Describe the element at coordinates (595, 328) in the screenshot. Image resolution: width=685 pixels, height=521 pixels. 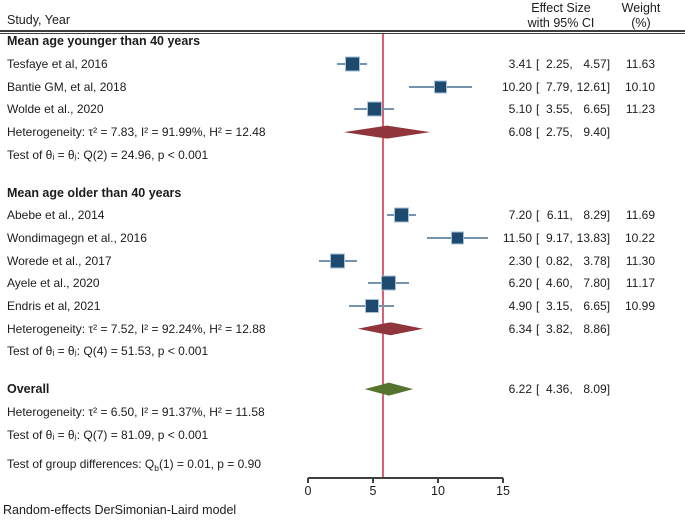
I see `ci-upper: 8.86` at that location.